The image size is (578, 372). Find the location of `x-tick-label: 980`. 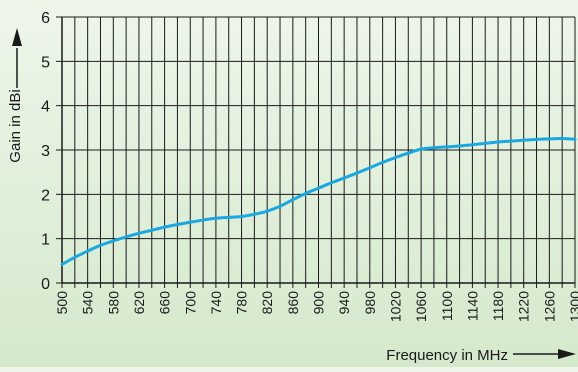

x-tick-label: 980 is located at coordinates (370, 303).